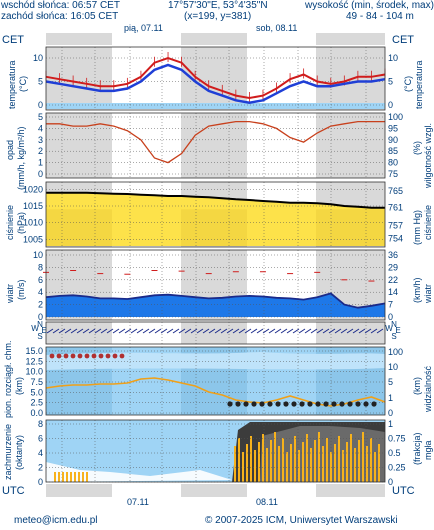 The image size is (434, 530). What do you see at coordinates (40, 267) in the screenshot?
I see `wind-tick-left: 8` at bounding box center [40, 267].